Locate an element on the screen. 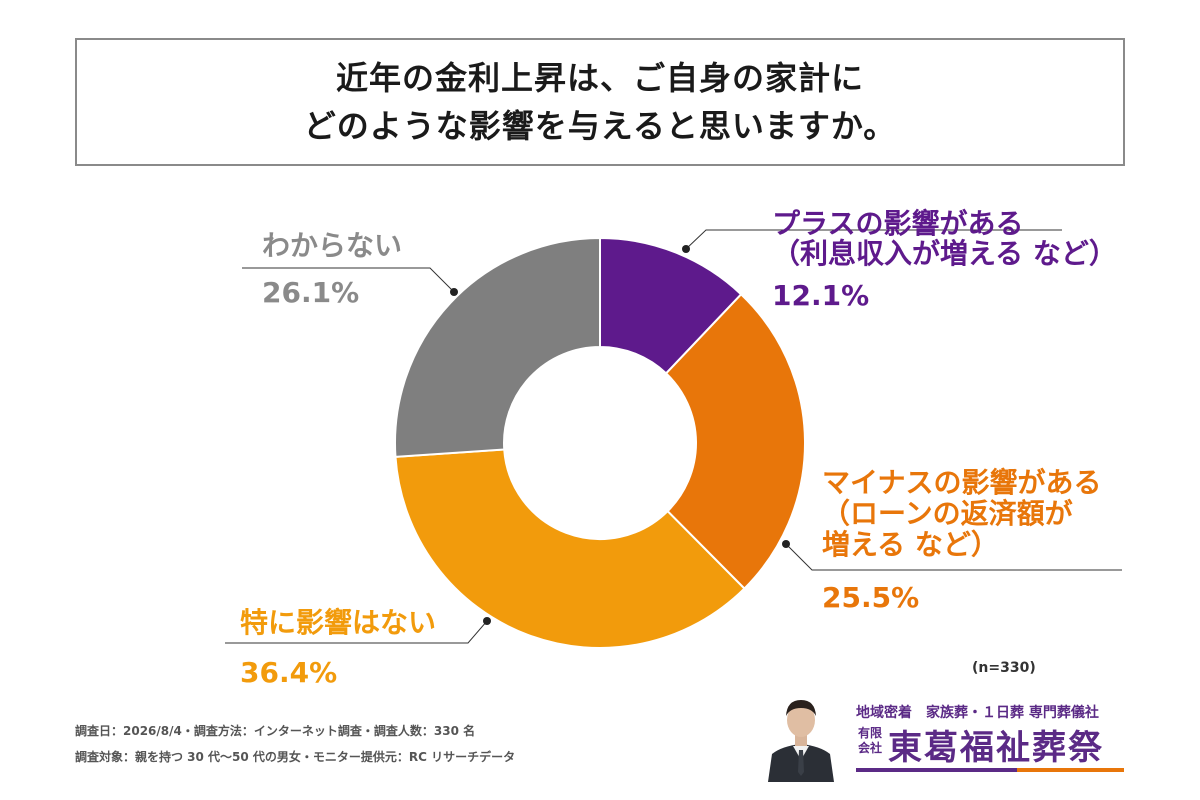 This screenshot has width=1200, height=800. sample-size-label: (n=330) is located at coordinates (1004, 668).